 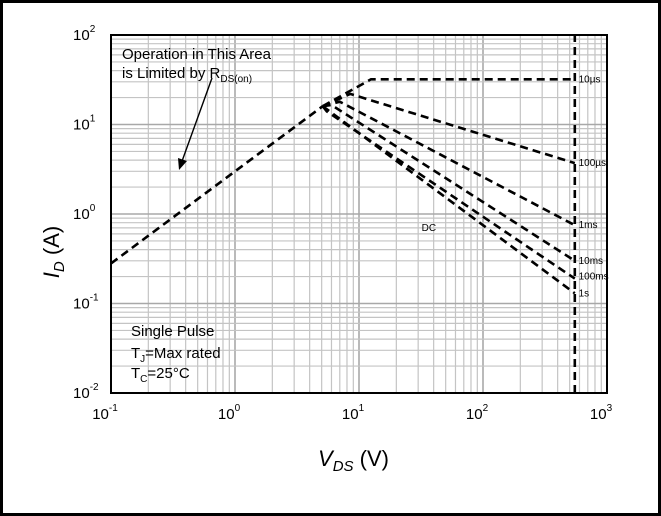 What do you see at coordinates (229, 413) in the screenshot?
I see `x-tick-label: 10⁰` at bounding box center [229, 413].